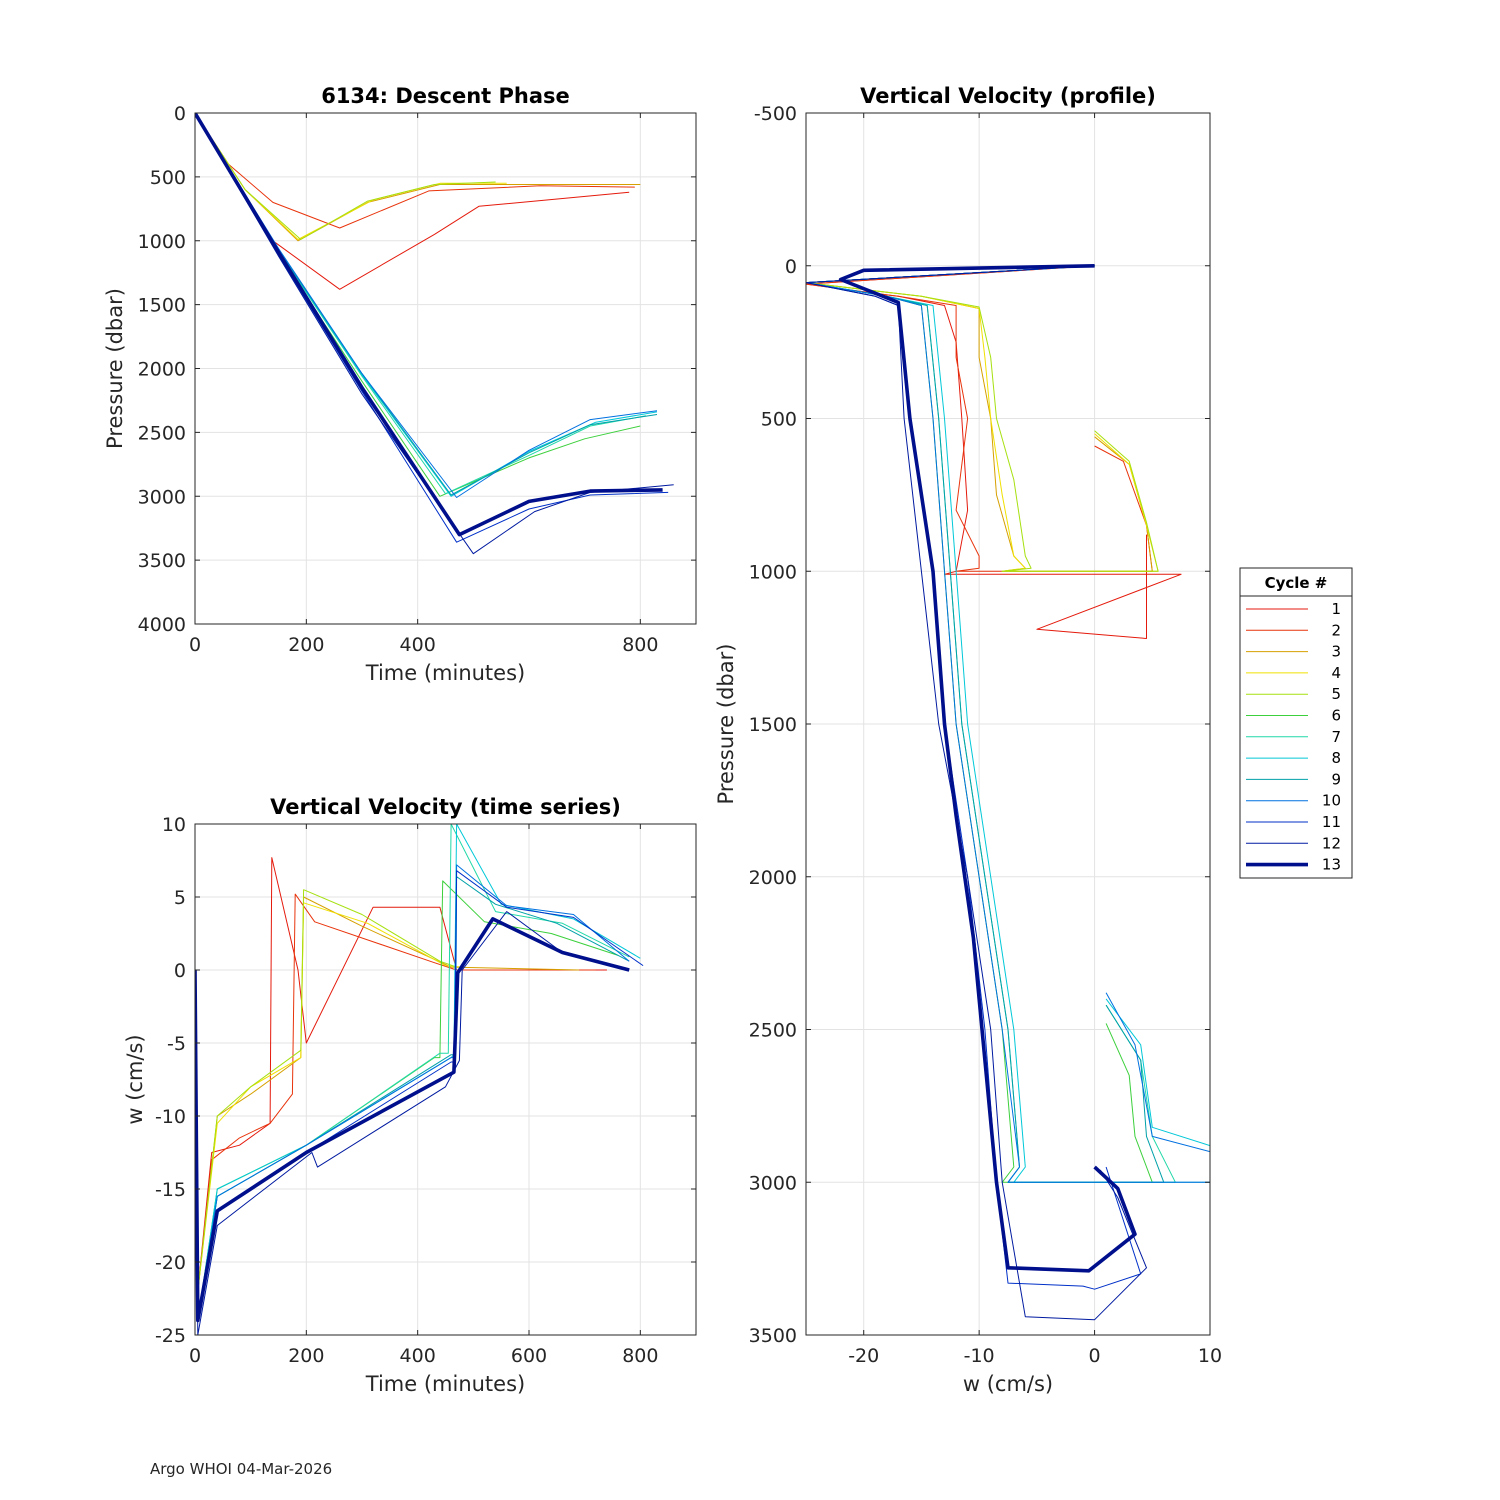 The height and width of the screenshot is (1500, 1500). I want to click on plot-area, so click(445, 1079).